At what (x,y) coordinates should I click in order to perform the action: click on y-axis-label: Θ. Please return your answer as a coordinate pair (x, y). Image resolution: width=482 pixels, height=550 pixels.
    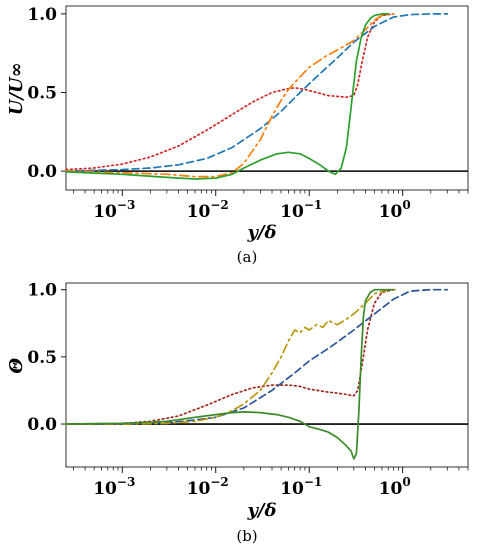
    Looking at the image, I should click on (16, 366).